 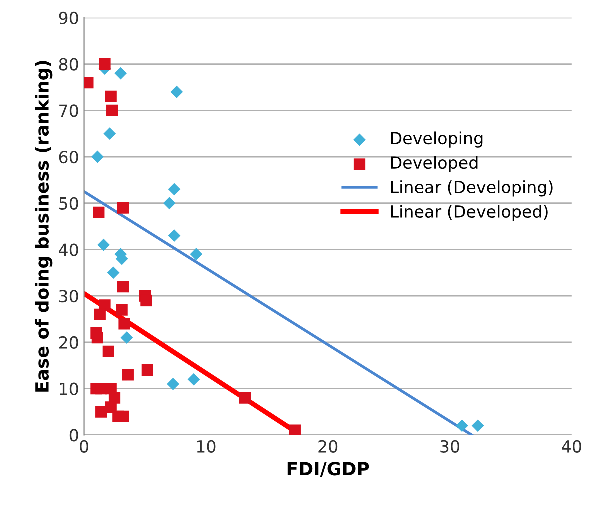 I want to click on y-tick-label: 60, so click(x=68, y=157).